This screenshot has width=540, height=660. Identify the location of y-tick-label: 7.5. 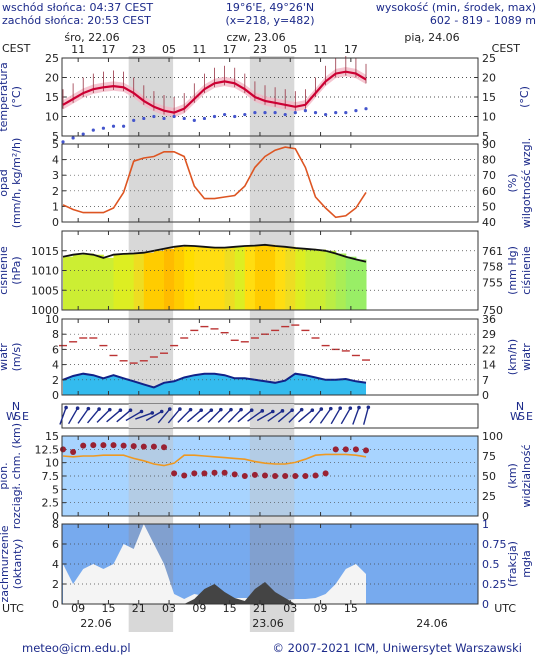
(51, 476).